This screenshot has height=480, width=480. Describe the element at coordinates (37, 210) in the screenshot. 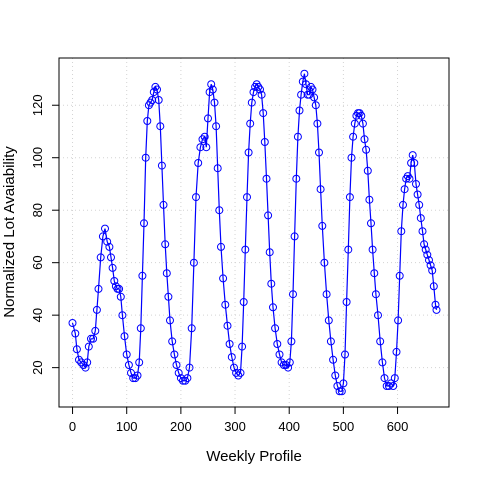

I see `y-tick-label: 80` at that location.